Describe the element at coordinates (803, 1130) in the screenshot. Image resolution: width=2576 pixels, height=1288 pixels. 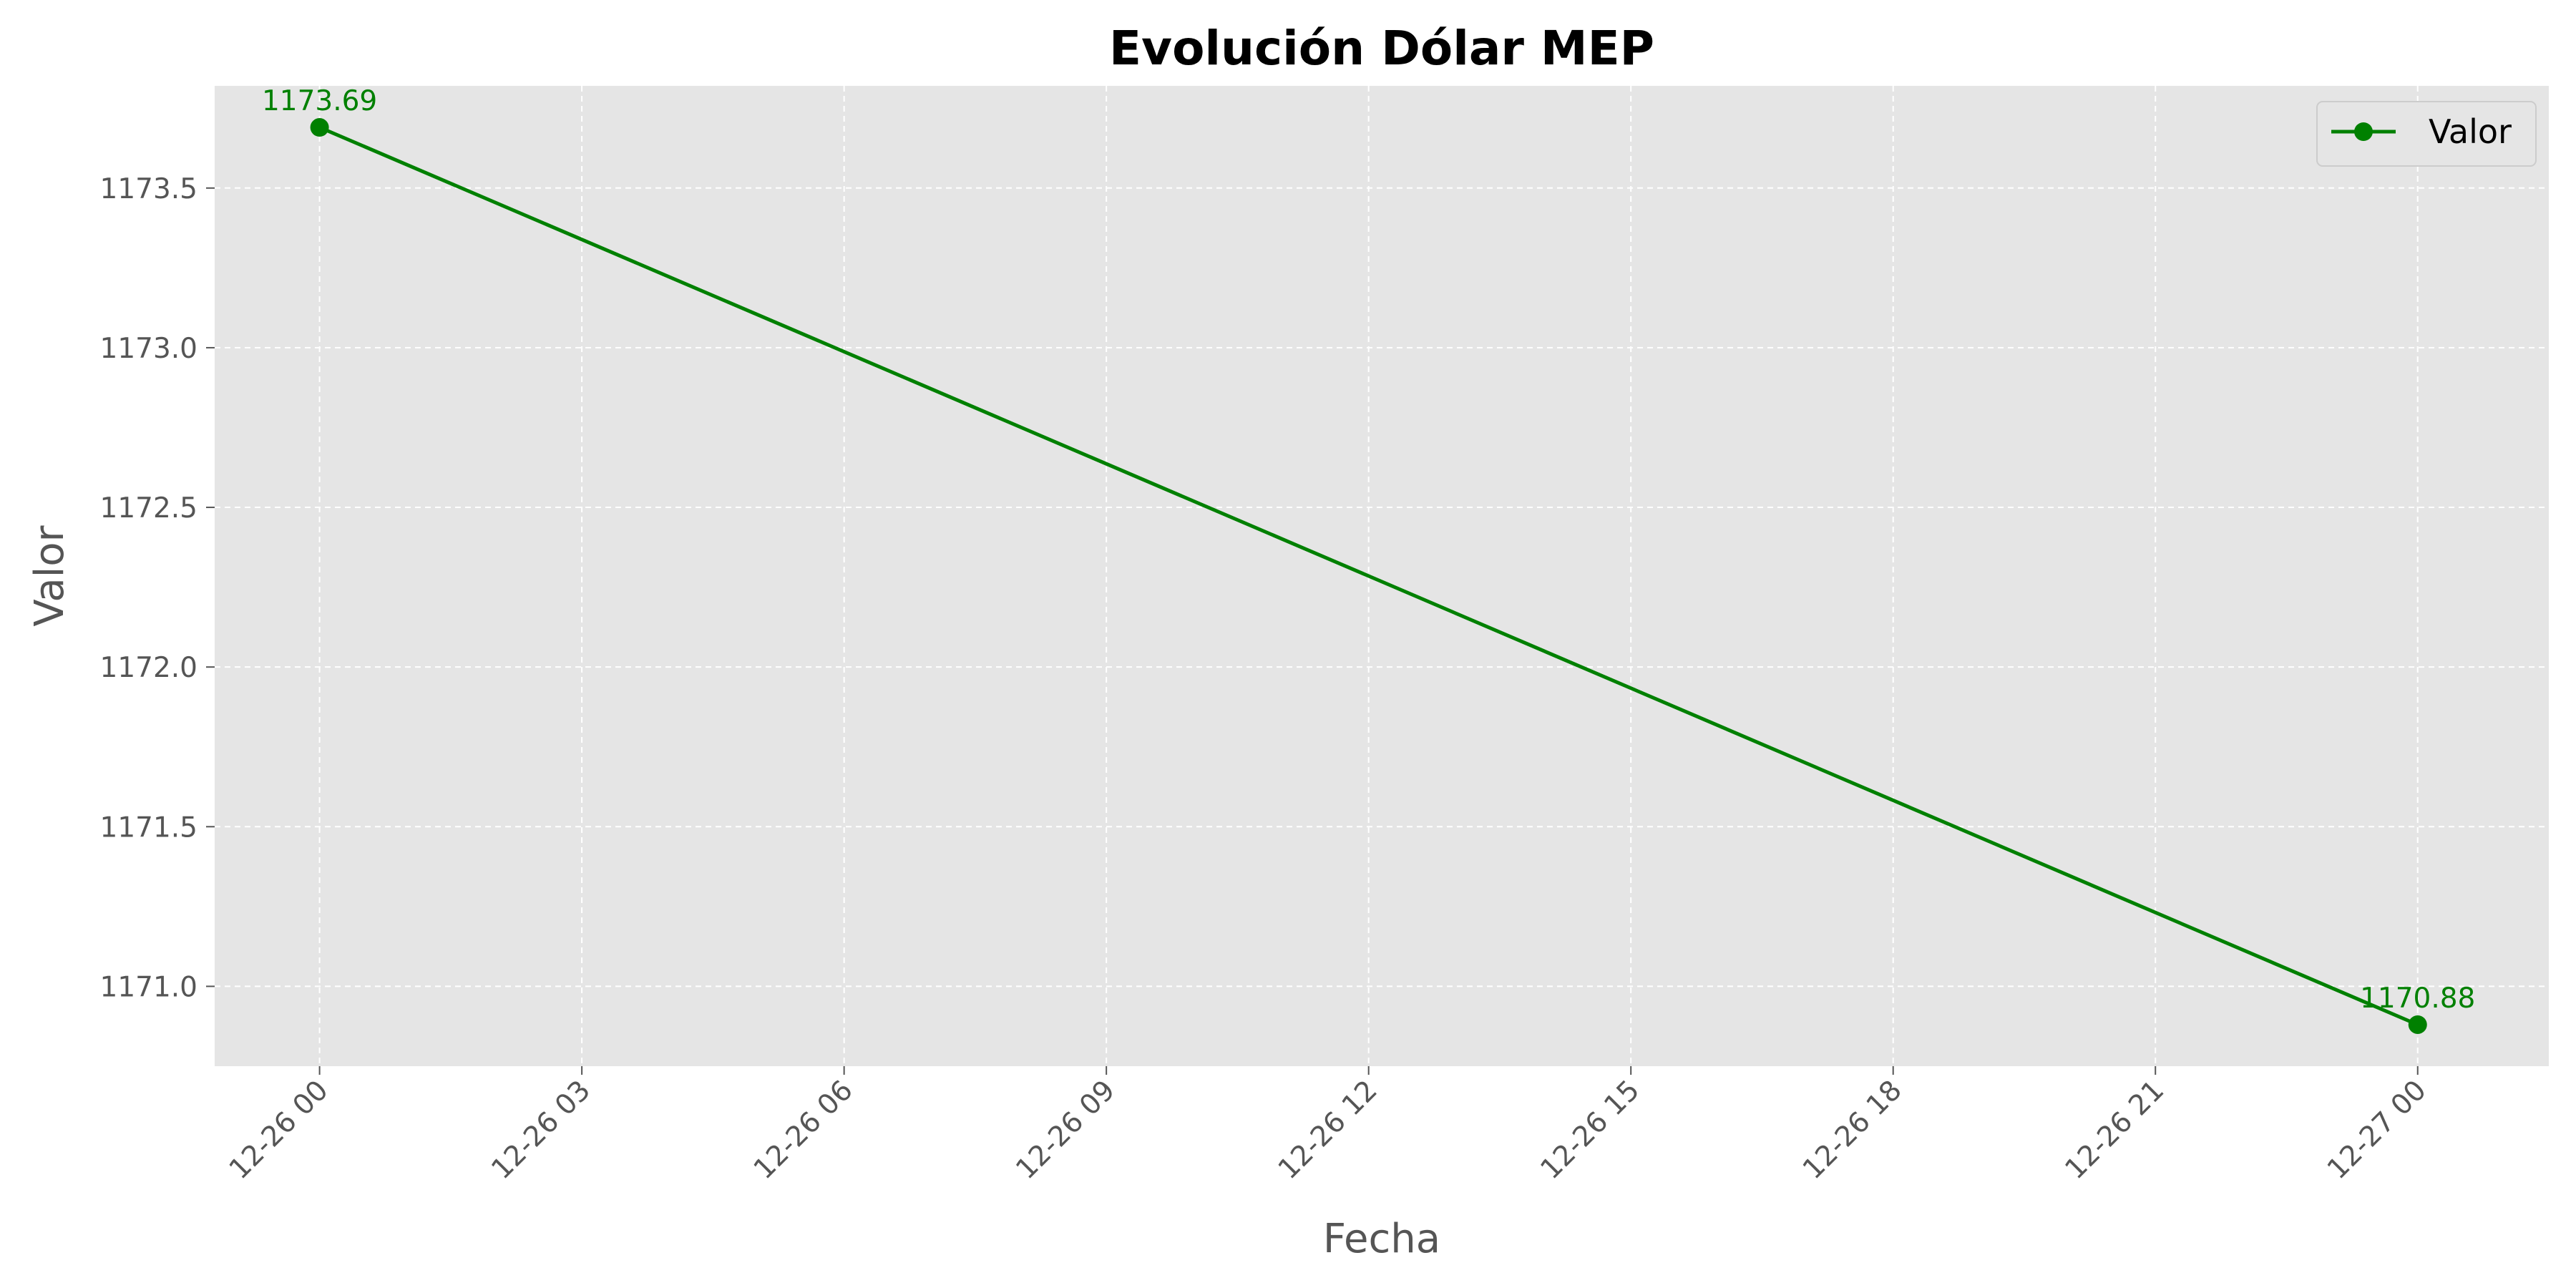
I see `x-tick-label: 12-26 06` at that location.